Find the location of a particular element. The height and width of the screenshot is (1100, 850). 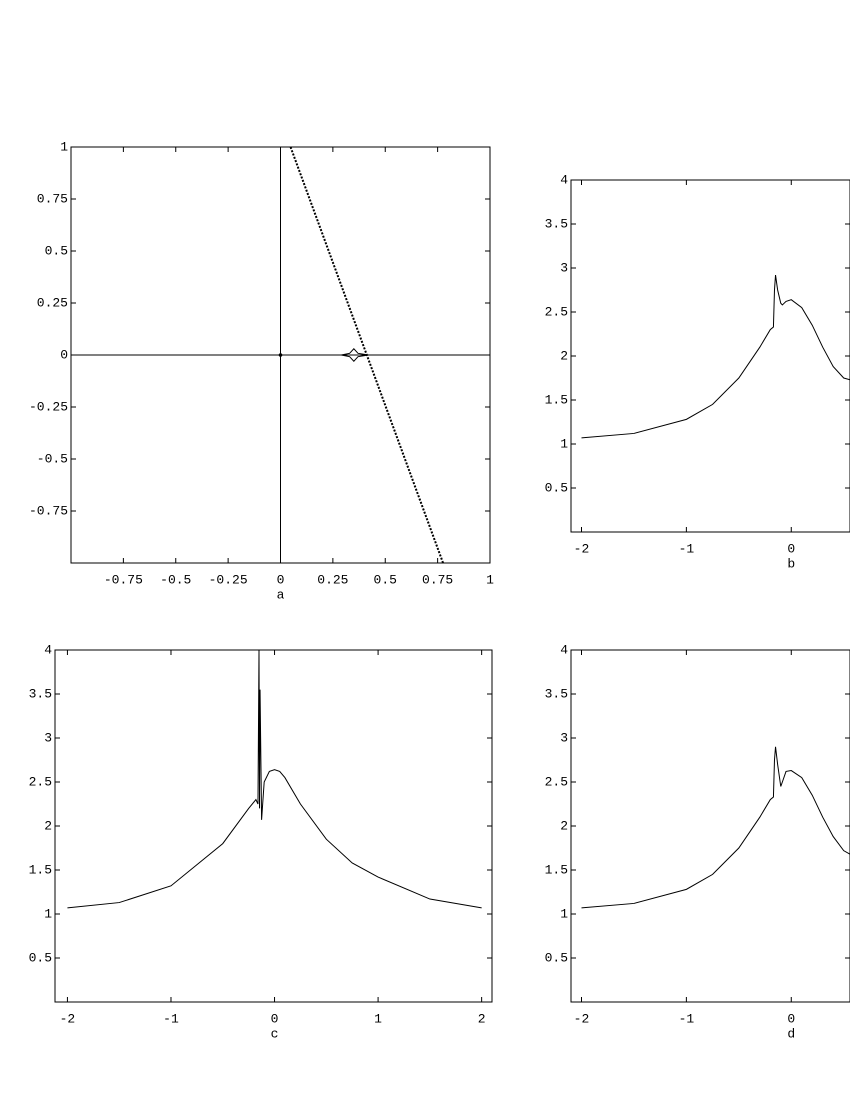

x-axis-label: c is located at coordinates (275, 1033).